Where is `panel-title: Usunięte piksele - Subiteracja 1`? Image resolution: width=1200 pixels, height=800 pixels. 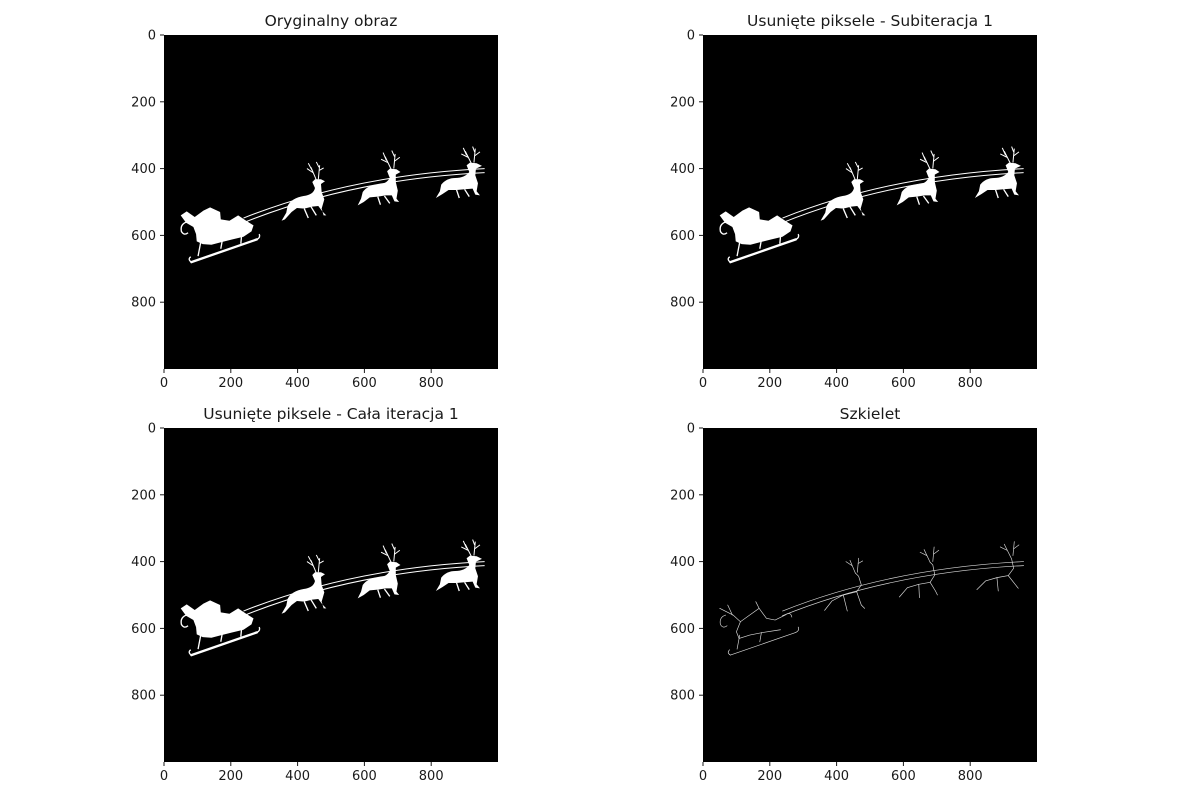 panel-title: Usunięte piksele - Subiteracja 1 is located at coordinates (870, 21).